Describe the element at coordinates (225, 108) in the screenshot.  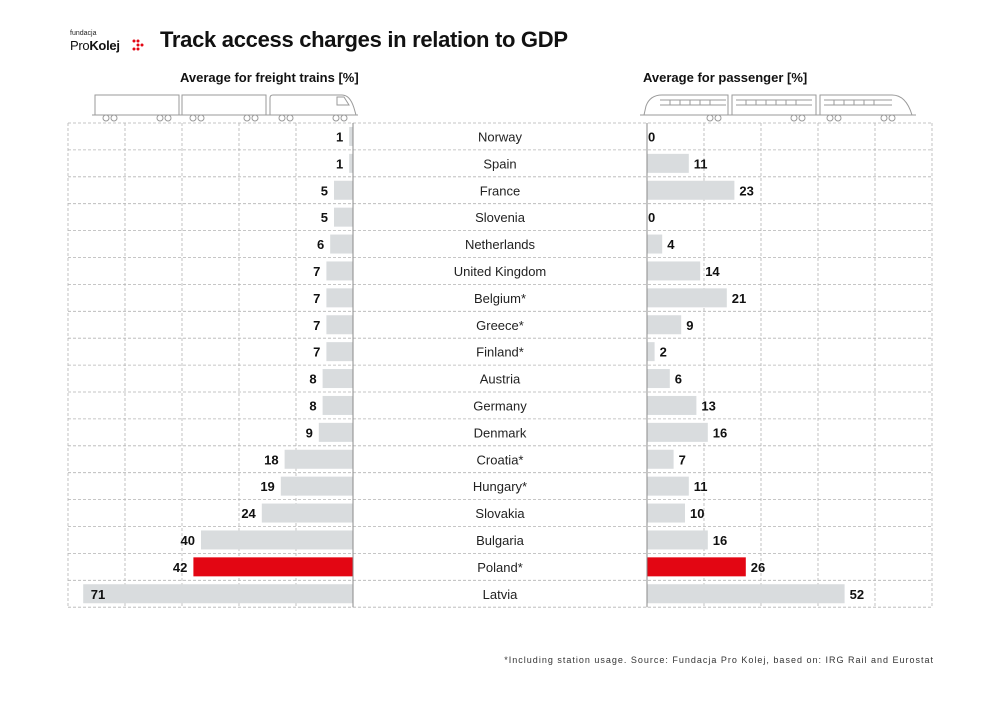
I see `freight-train-icon` at that location.